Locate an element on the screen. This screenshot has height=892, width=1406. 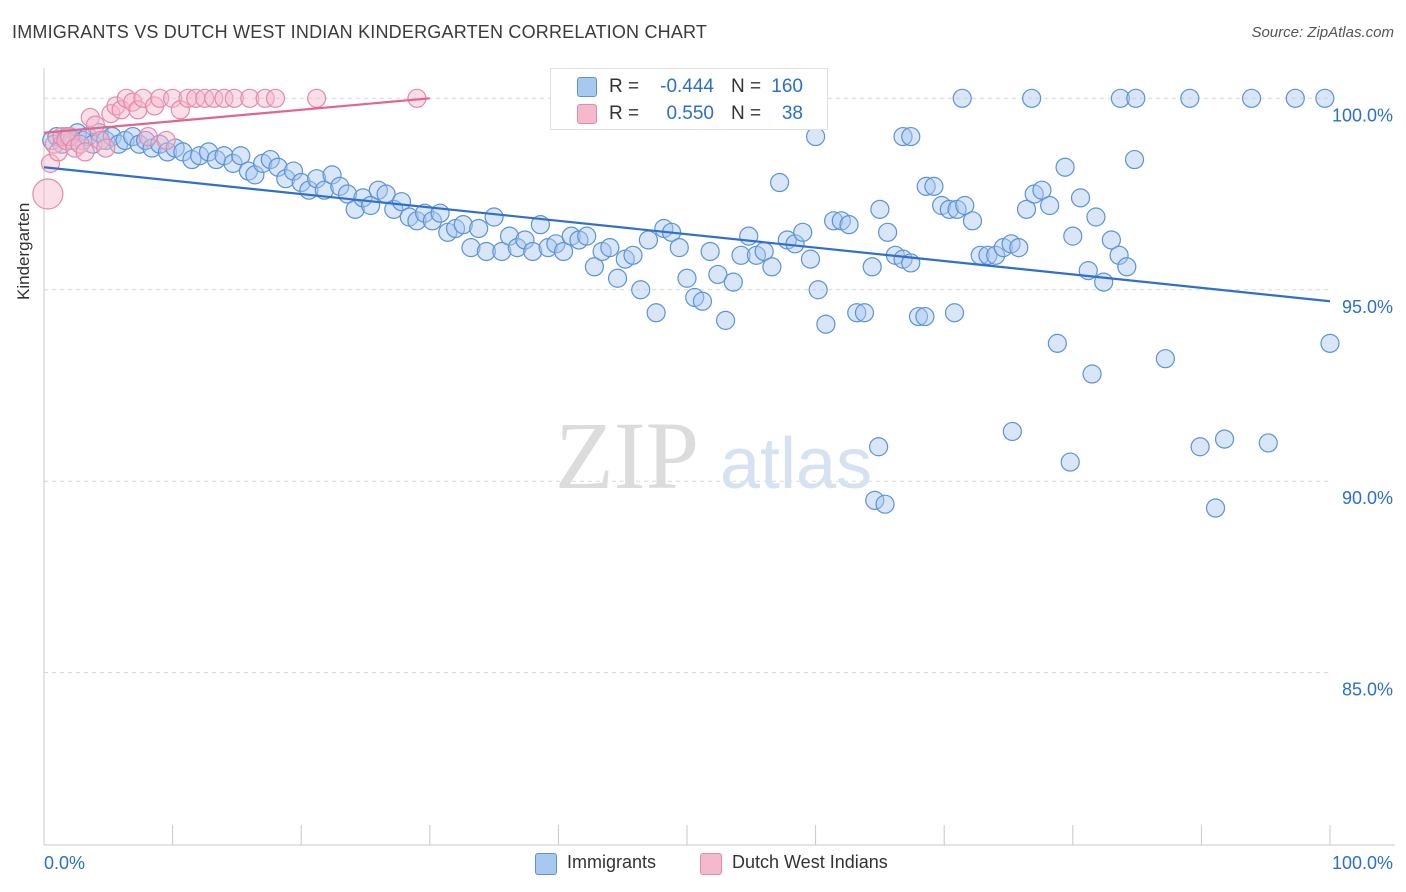
n-value: 38 is located at coordinates (792, 113).